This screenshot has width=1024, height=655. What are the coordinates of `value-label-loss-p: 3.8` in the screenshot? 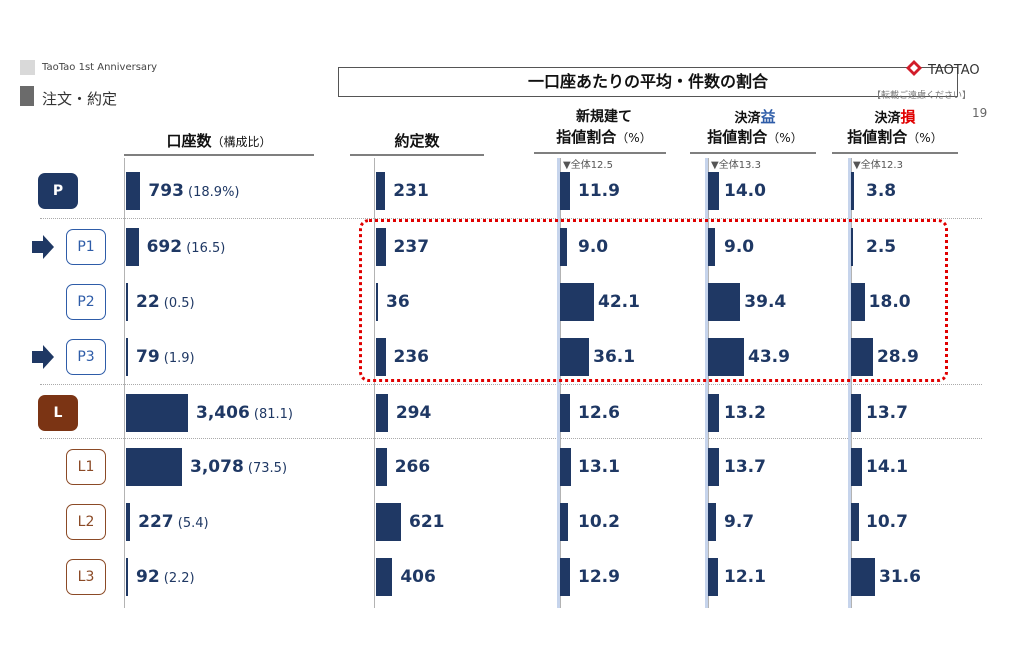 It's located at (881, 191).